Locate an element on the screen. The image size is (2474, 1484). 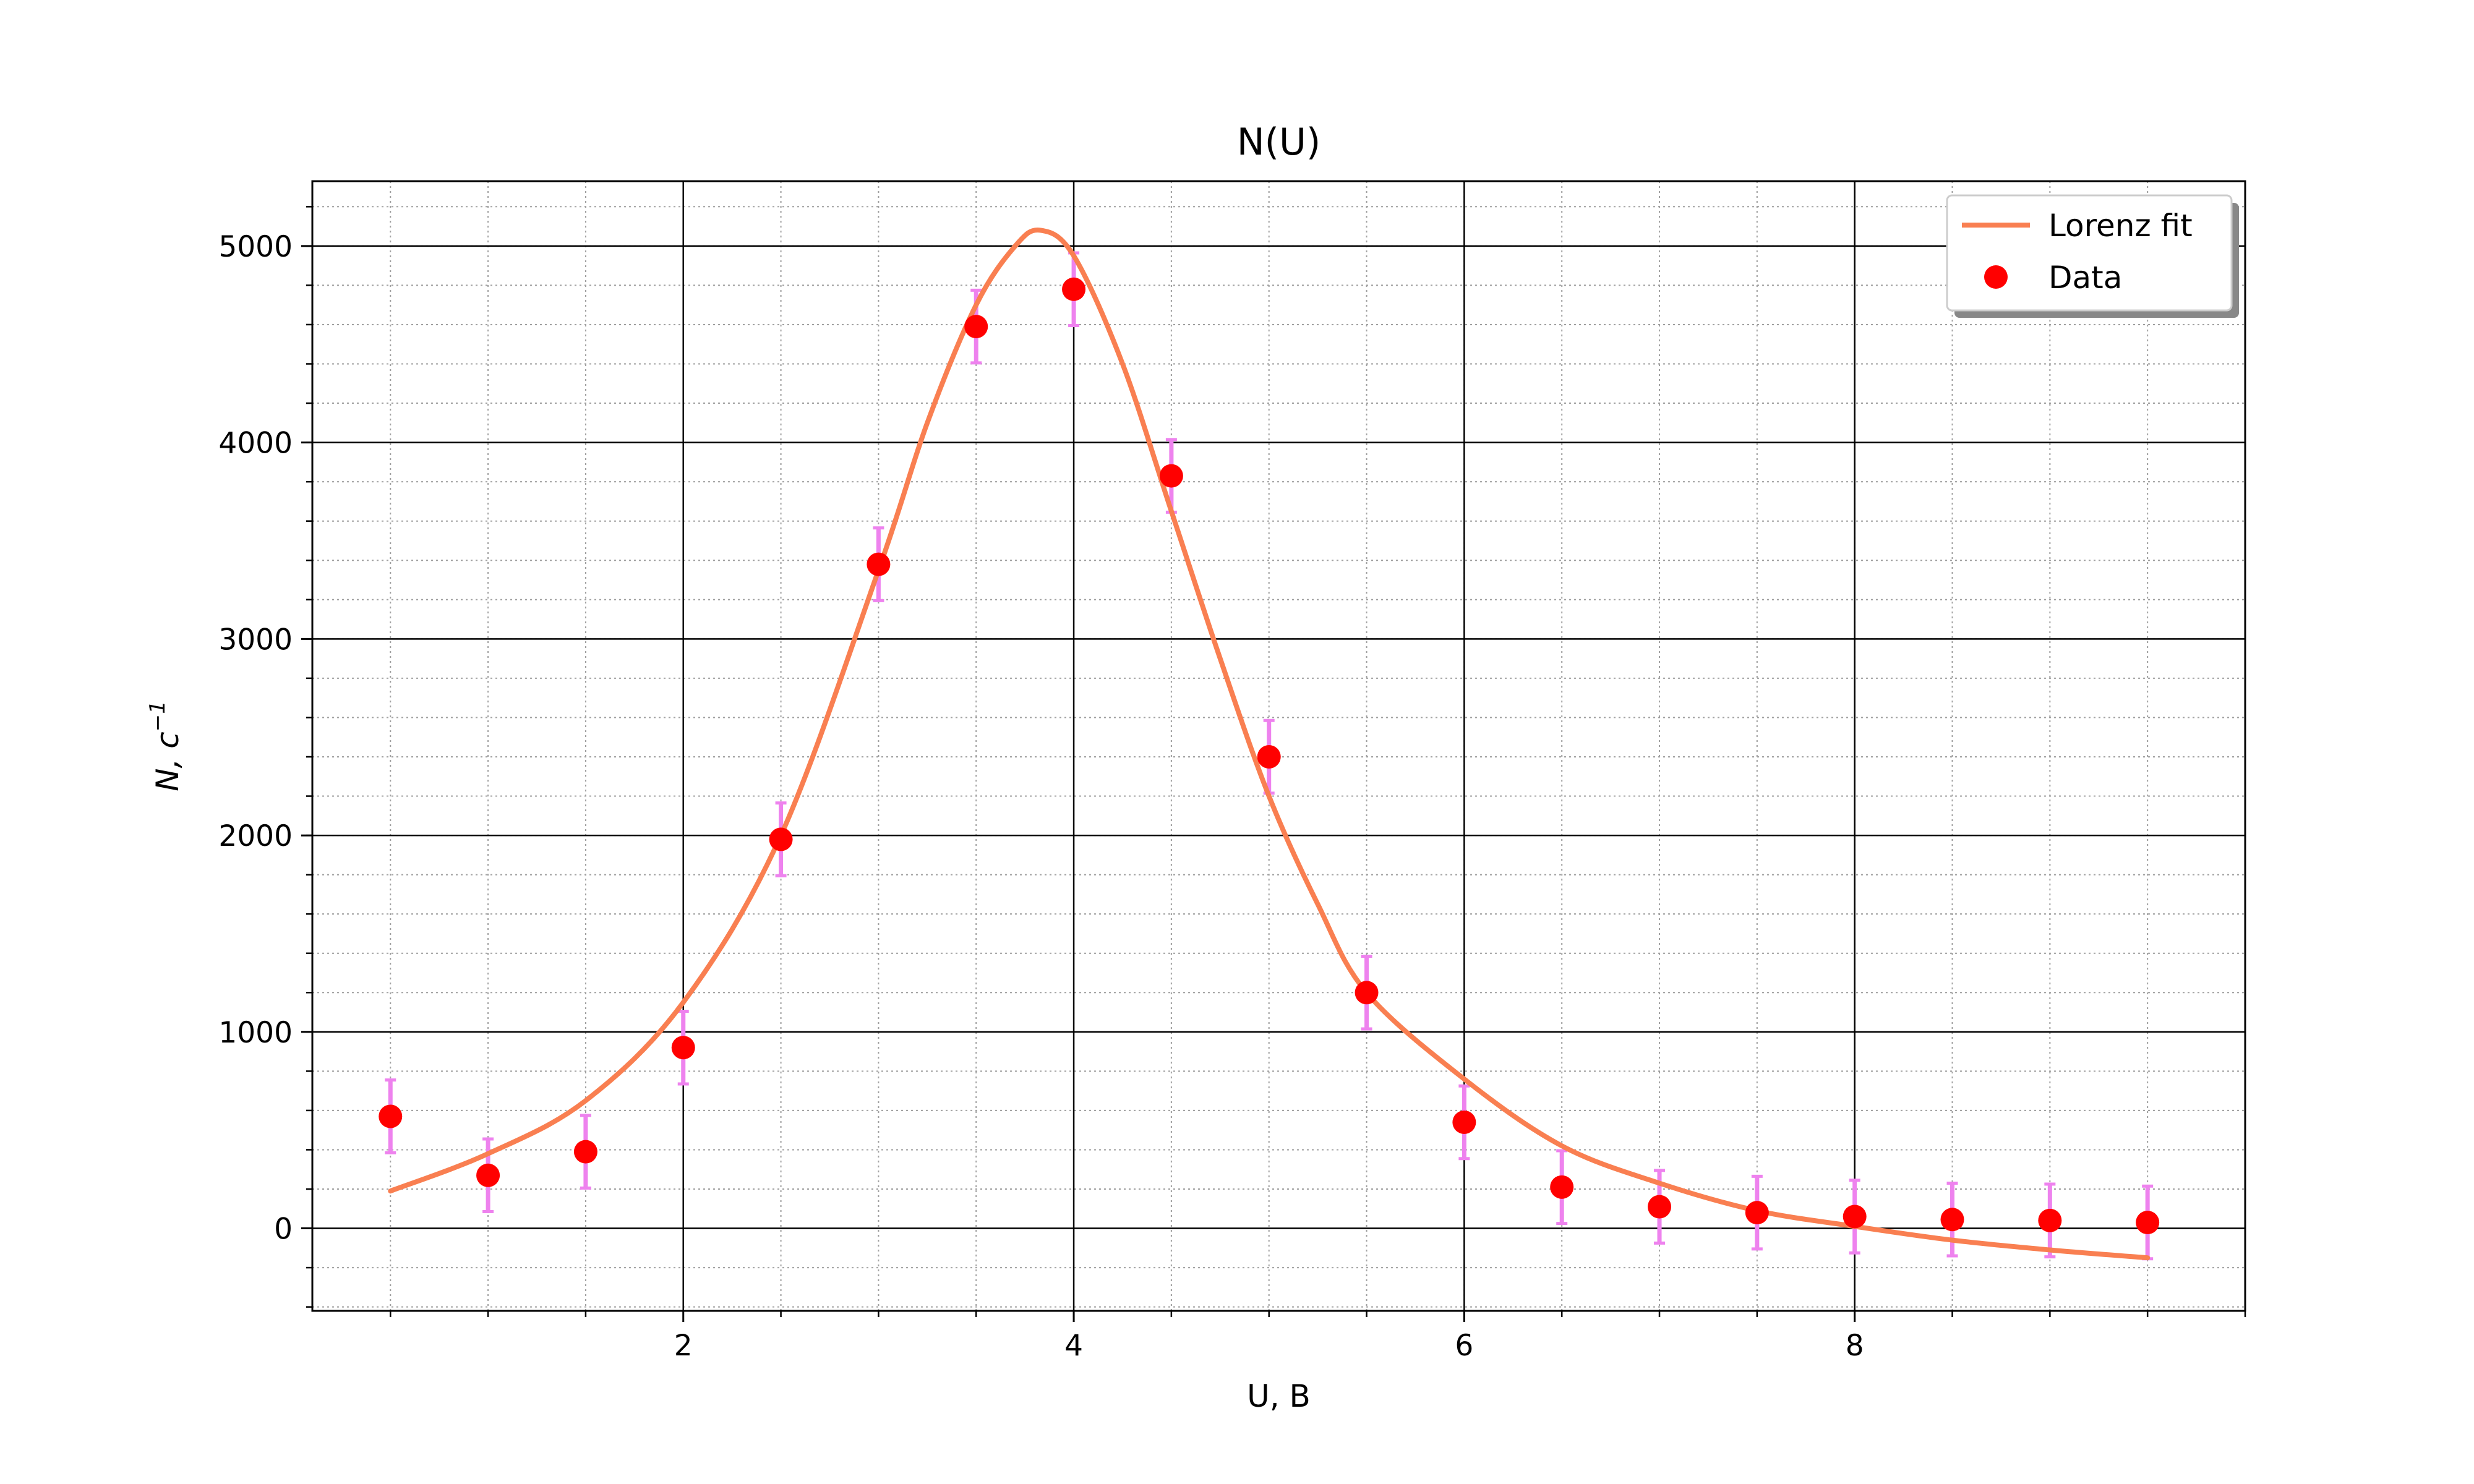
y-tick-label: 4000 is located at coordinates (255, 444).